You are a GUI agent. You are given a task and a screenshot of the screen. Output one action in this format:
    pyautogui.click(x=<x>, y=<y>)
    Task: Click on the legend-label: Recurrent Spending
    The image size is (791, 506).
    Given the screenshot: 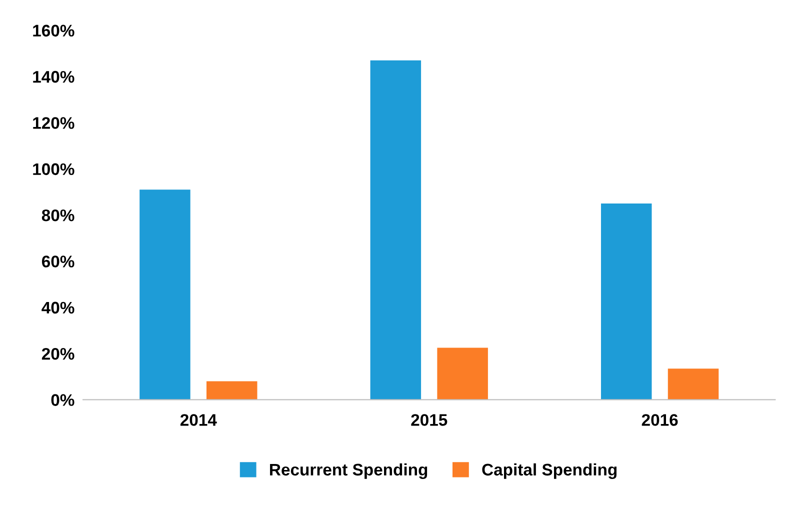 What is the action you would take?
    pyautogui.click(x=349, y=471)
    